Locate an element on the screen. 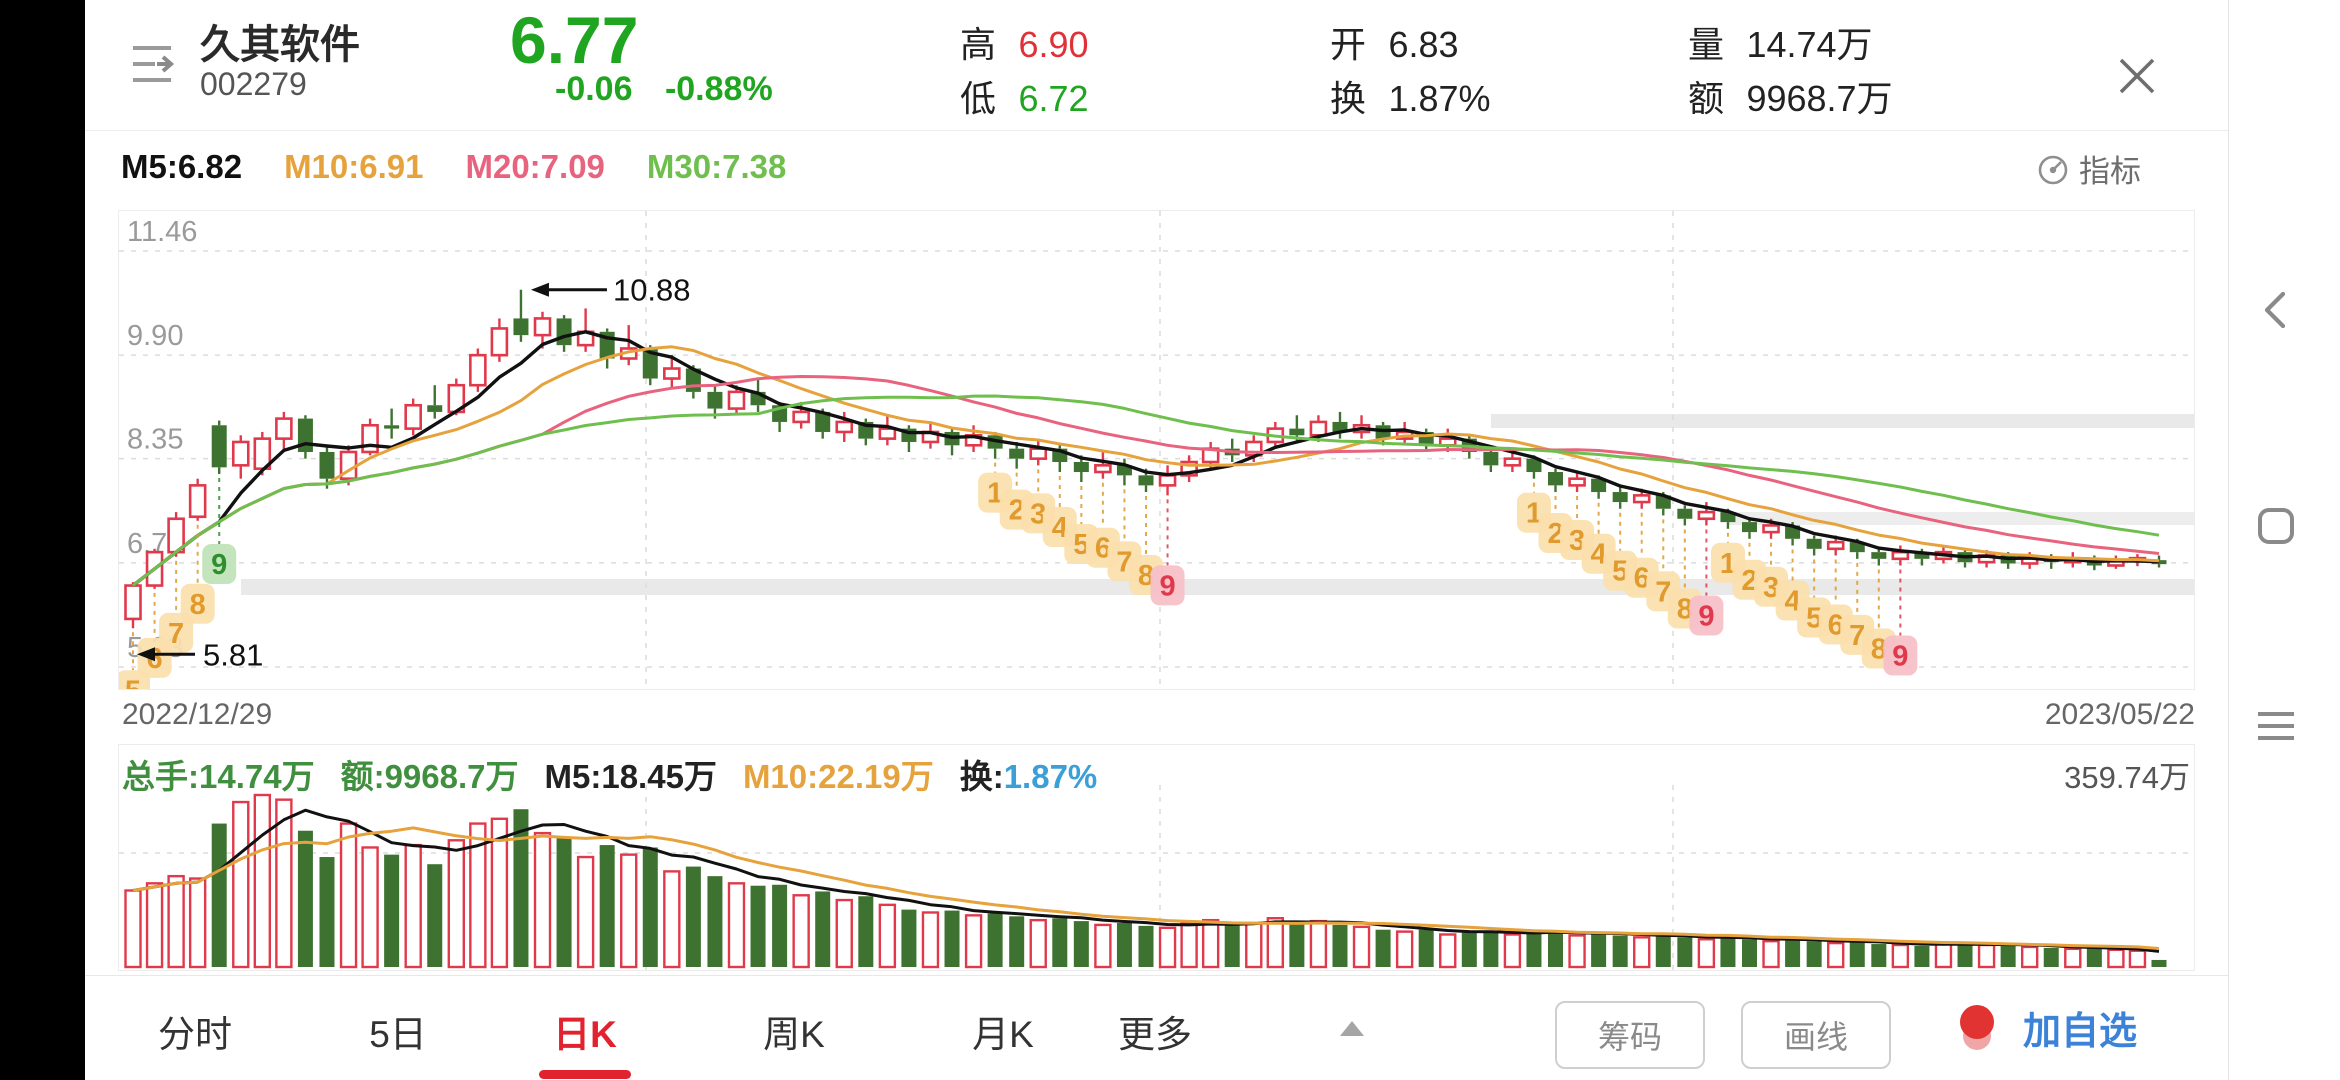  tab-更多: 更多 is located at coordinates (1155, 1034).